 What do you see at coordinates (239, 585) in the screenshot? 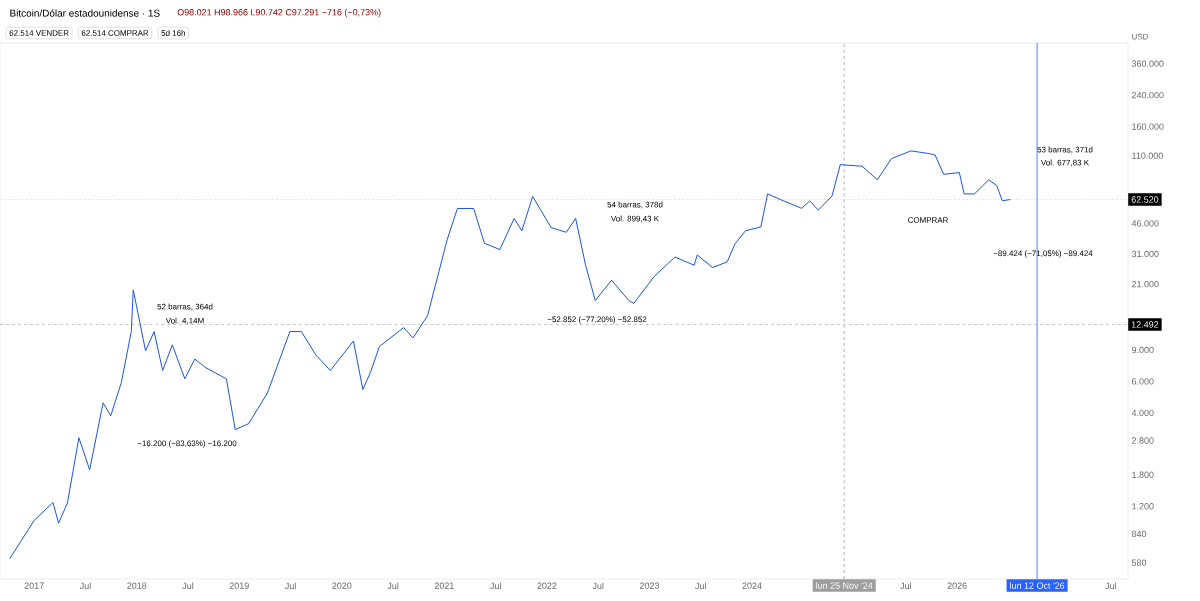
I see `x-tick-label: 2019` at bounding box center [239, 585].